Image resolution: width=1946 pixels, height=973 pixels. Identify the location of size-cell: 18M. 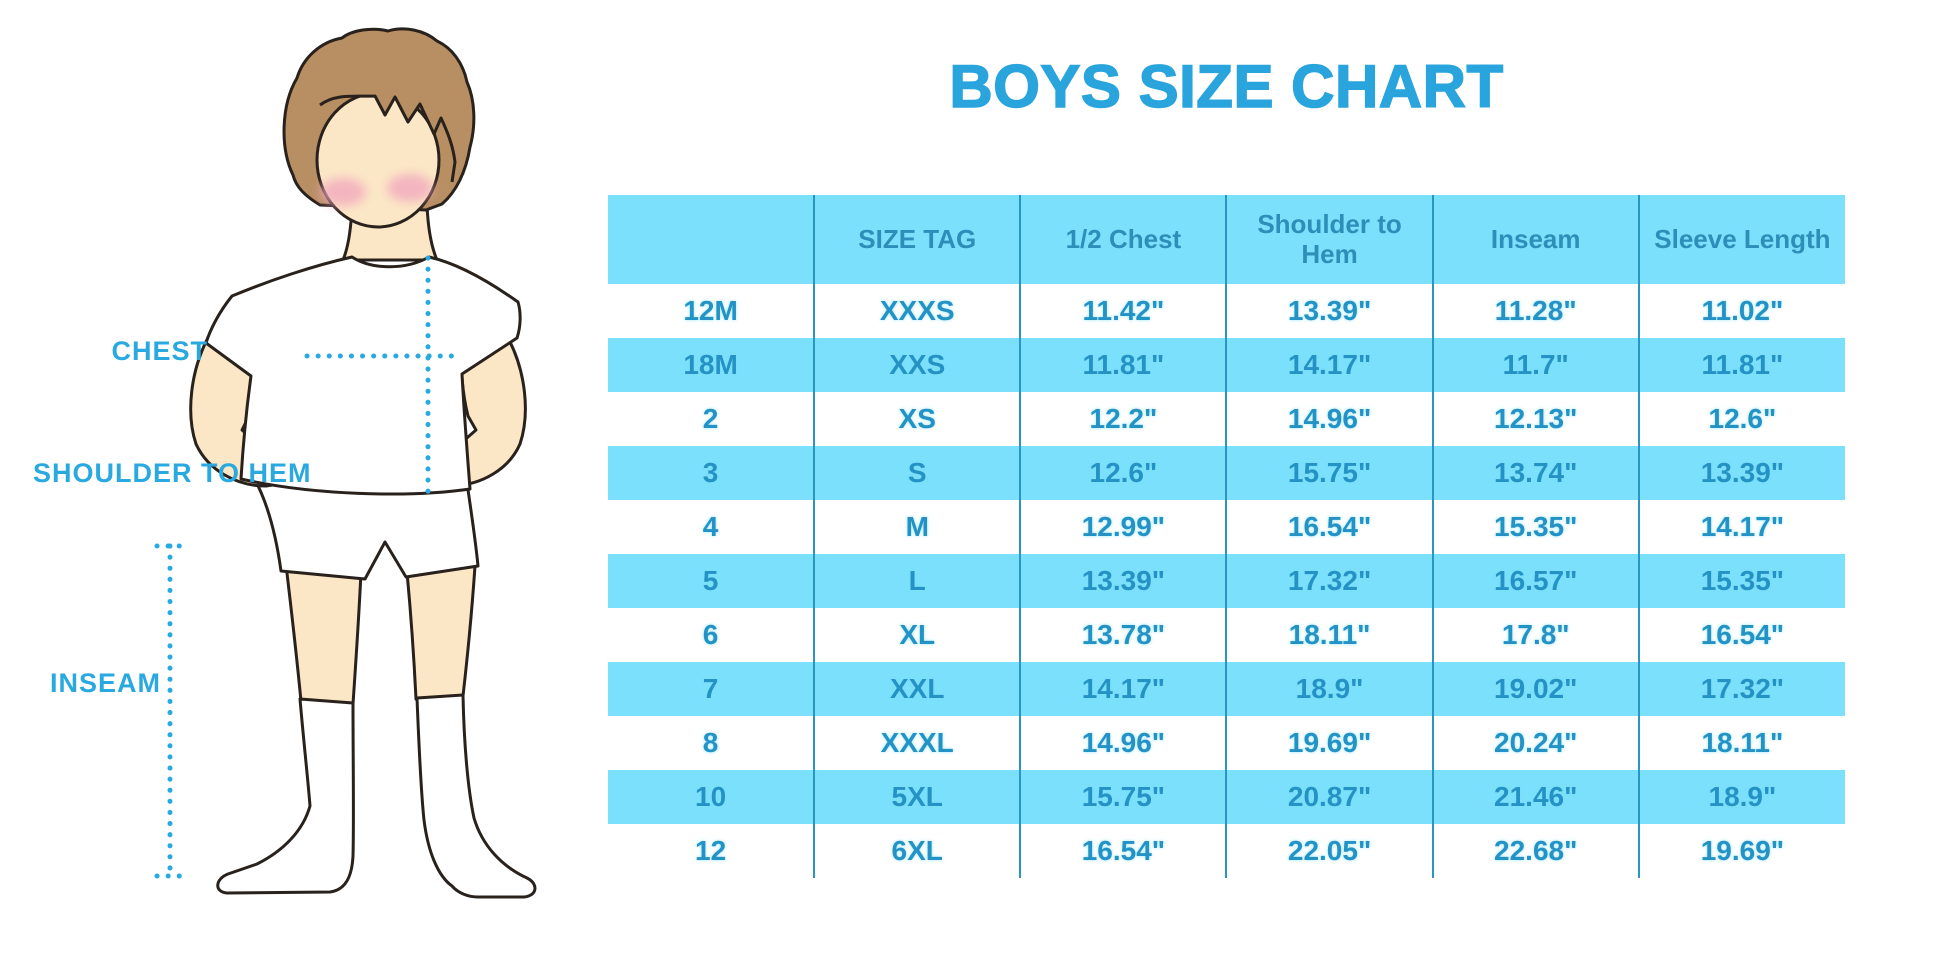
(711, 365).